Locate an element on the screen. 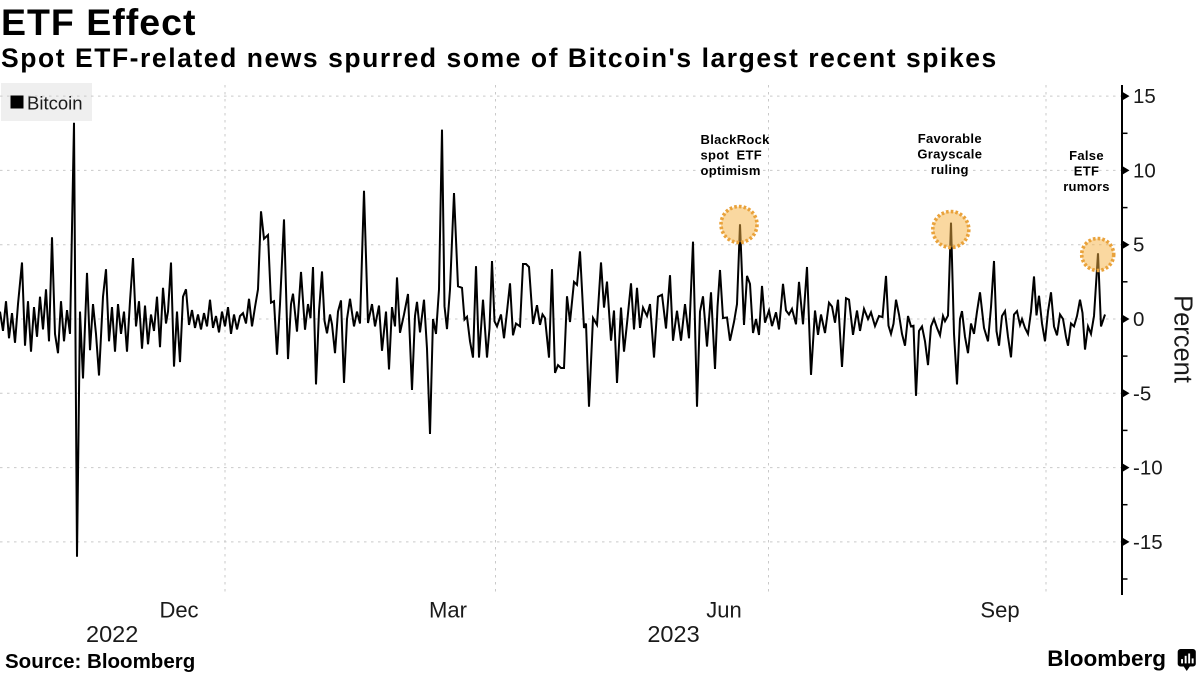 The width and height of the screenshot is (1200, 675). svg-text: BlackRock is located at coordinates (736, 139).